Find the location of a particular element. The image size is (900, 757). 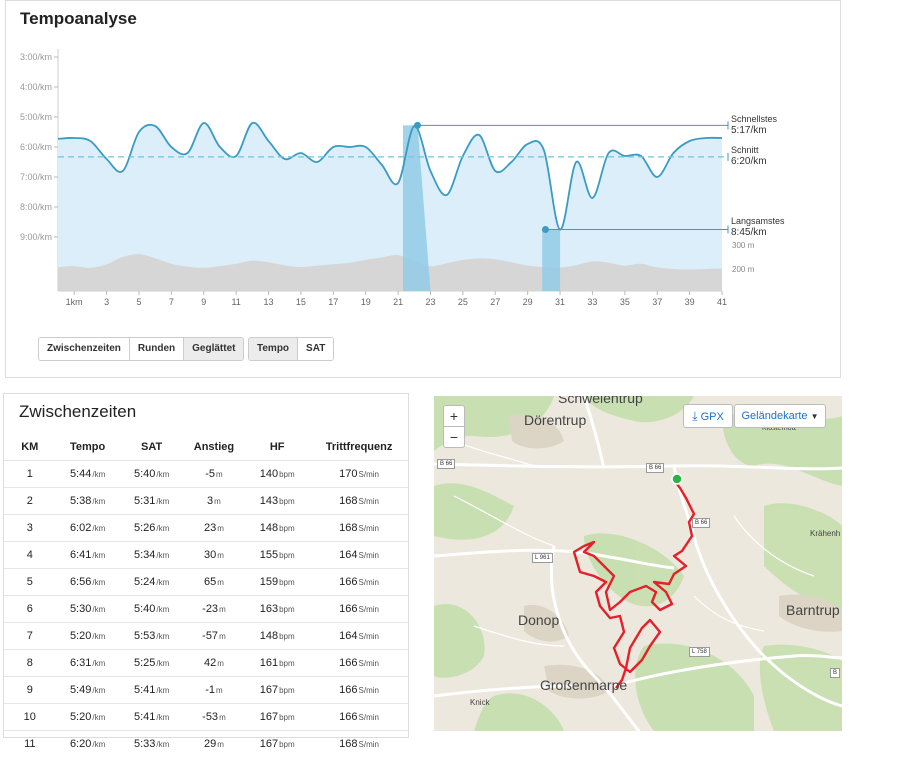

value: 5:33 is located at coordinates (144, 744).